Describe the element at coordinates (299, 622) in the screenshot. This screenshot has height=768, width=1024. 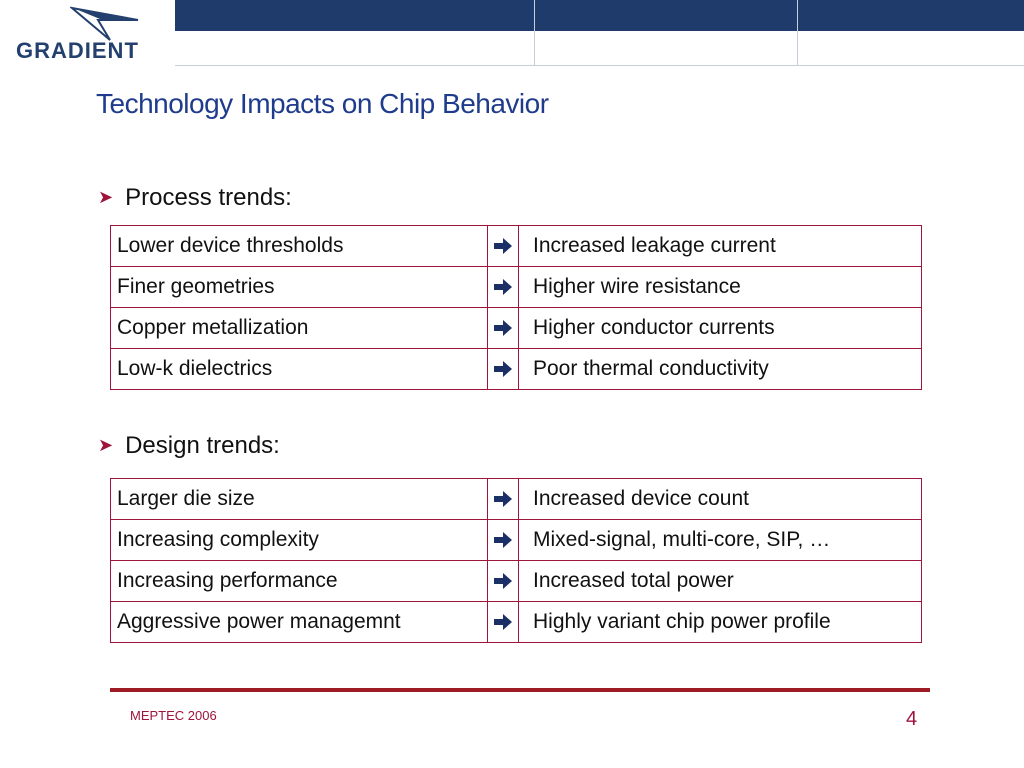
I see `cause-cell: Aggressive power managemnt` at that location.